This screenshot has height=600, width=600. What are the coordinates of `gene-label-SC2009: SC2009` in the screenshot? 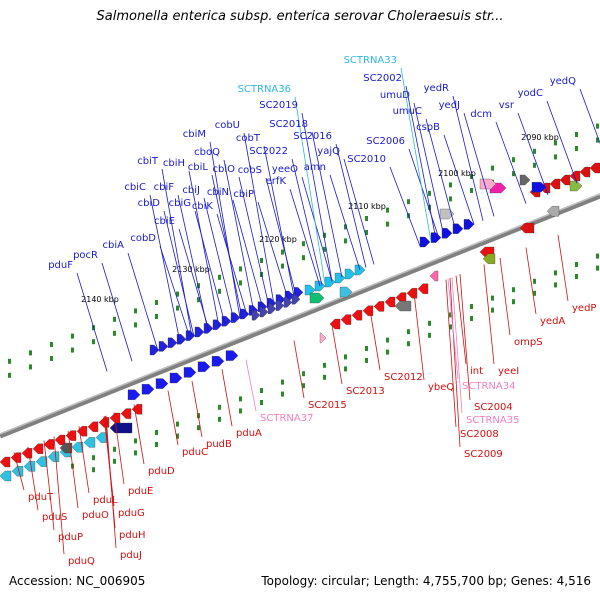 It's located at (483, 454).